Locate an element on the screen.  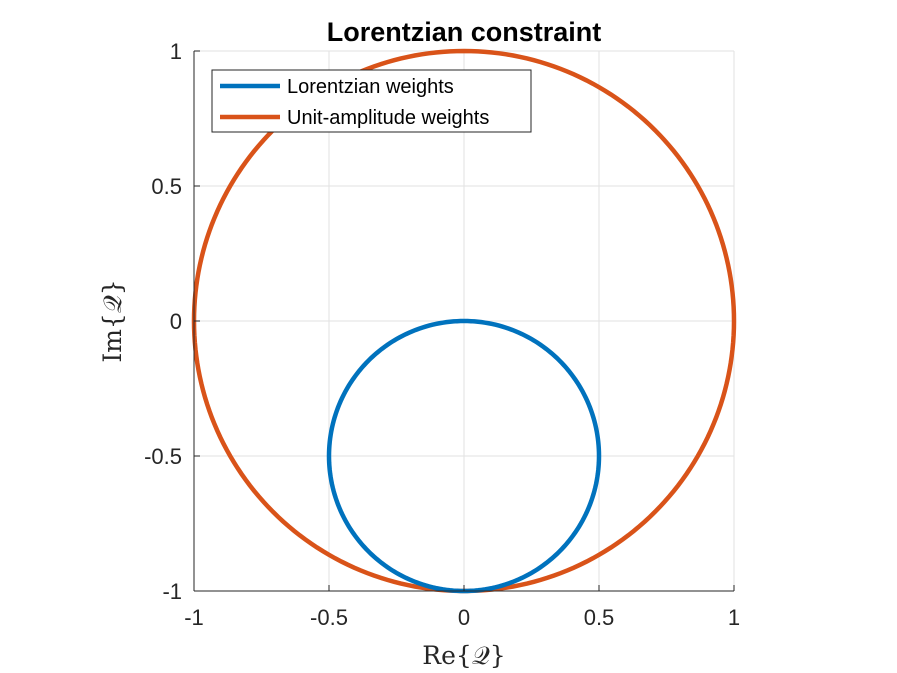
legend-label-unit-amplitude-weights: Unit-amplitude weights is located at coordinates (388, 118).